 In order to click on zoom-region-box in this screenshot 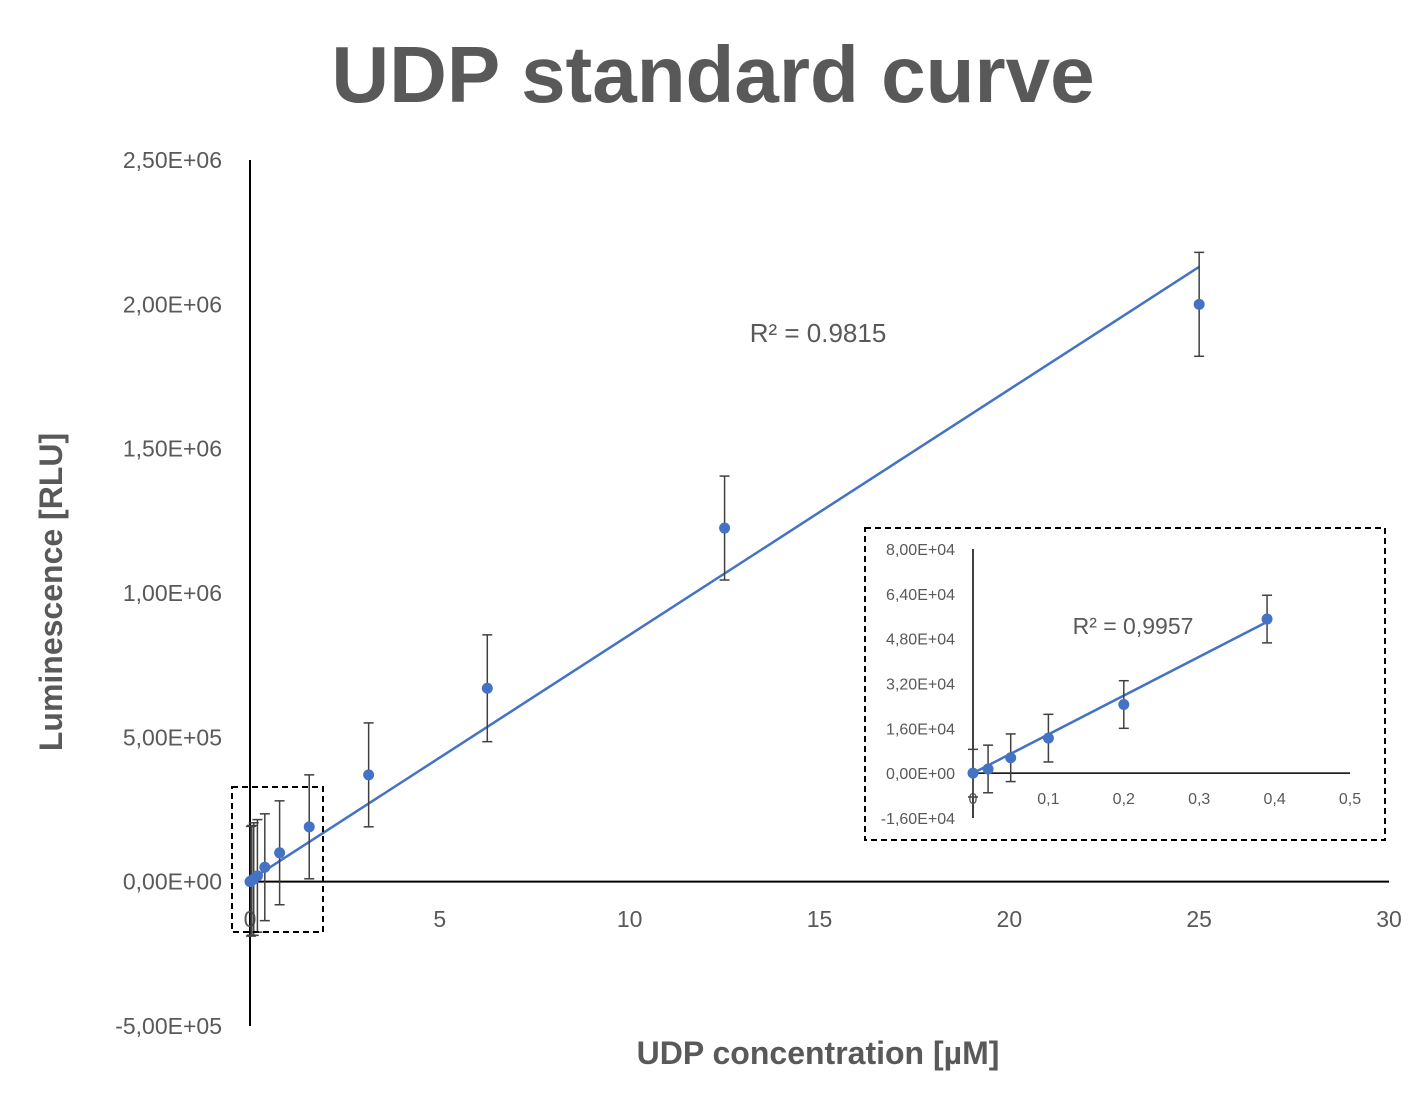, I will do `click(277, 859)`.